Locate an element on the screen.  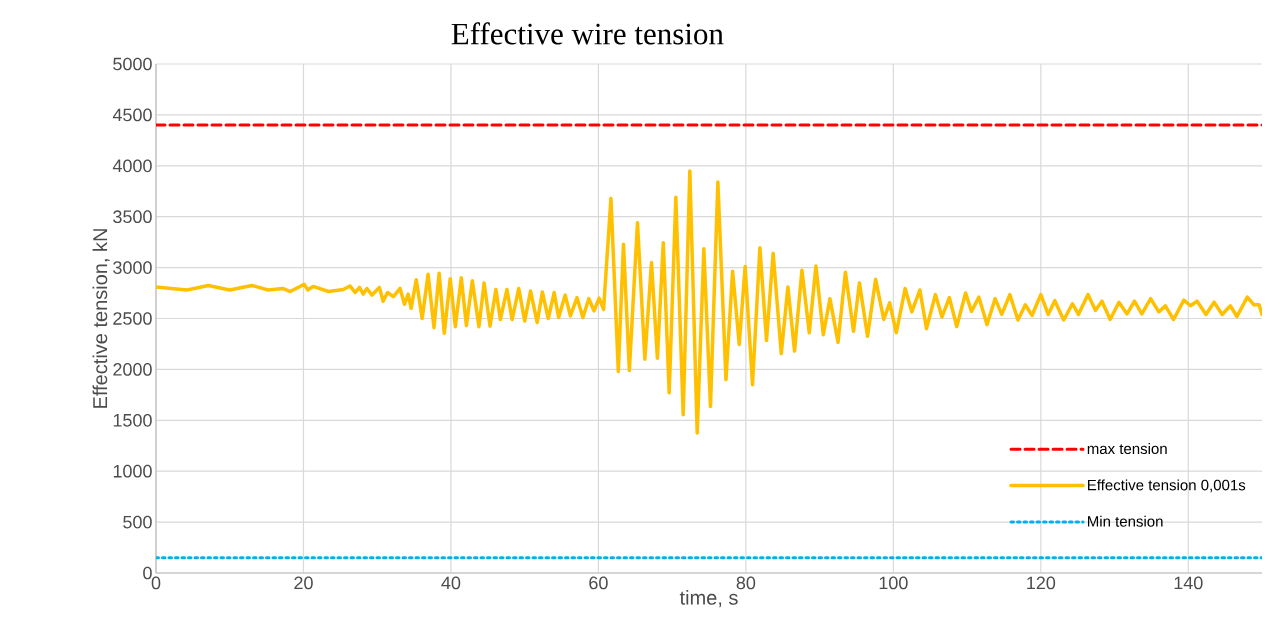
y-tick-label: 1500 is located at coordinates (132, 420).